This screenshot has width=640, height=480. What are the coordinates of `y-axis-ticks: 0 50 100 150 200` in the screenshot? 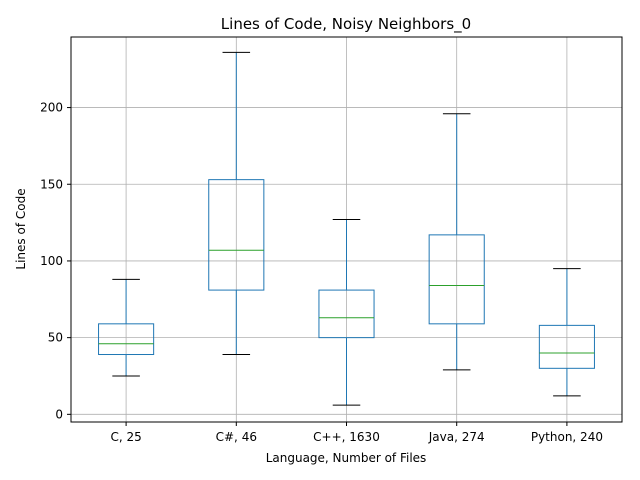 It's located at (55, 261).